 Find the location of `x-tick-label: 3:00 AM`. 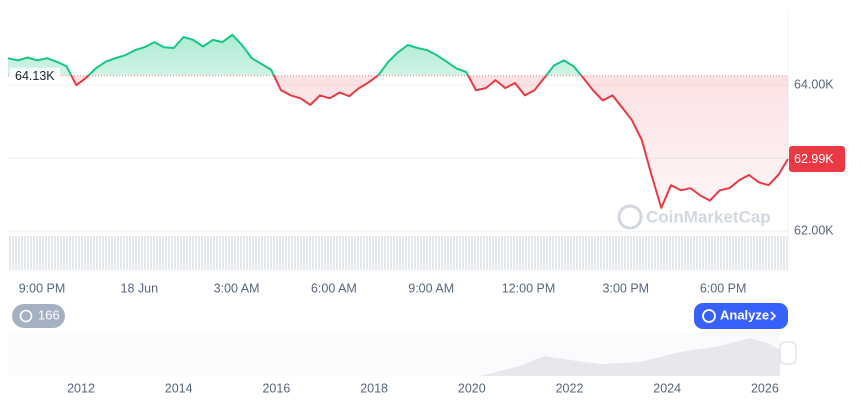

x-tick-label: 3:00 AM is located at coordinates (237, 288).